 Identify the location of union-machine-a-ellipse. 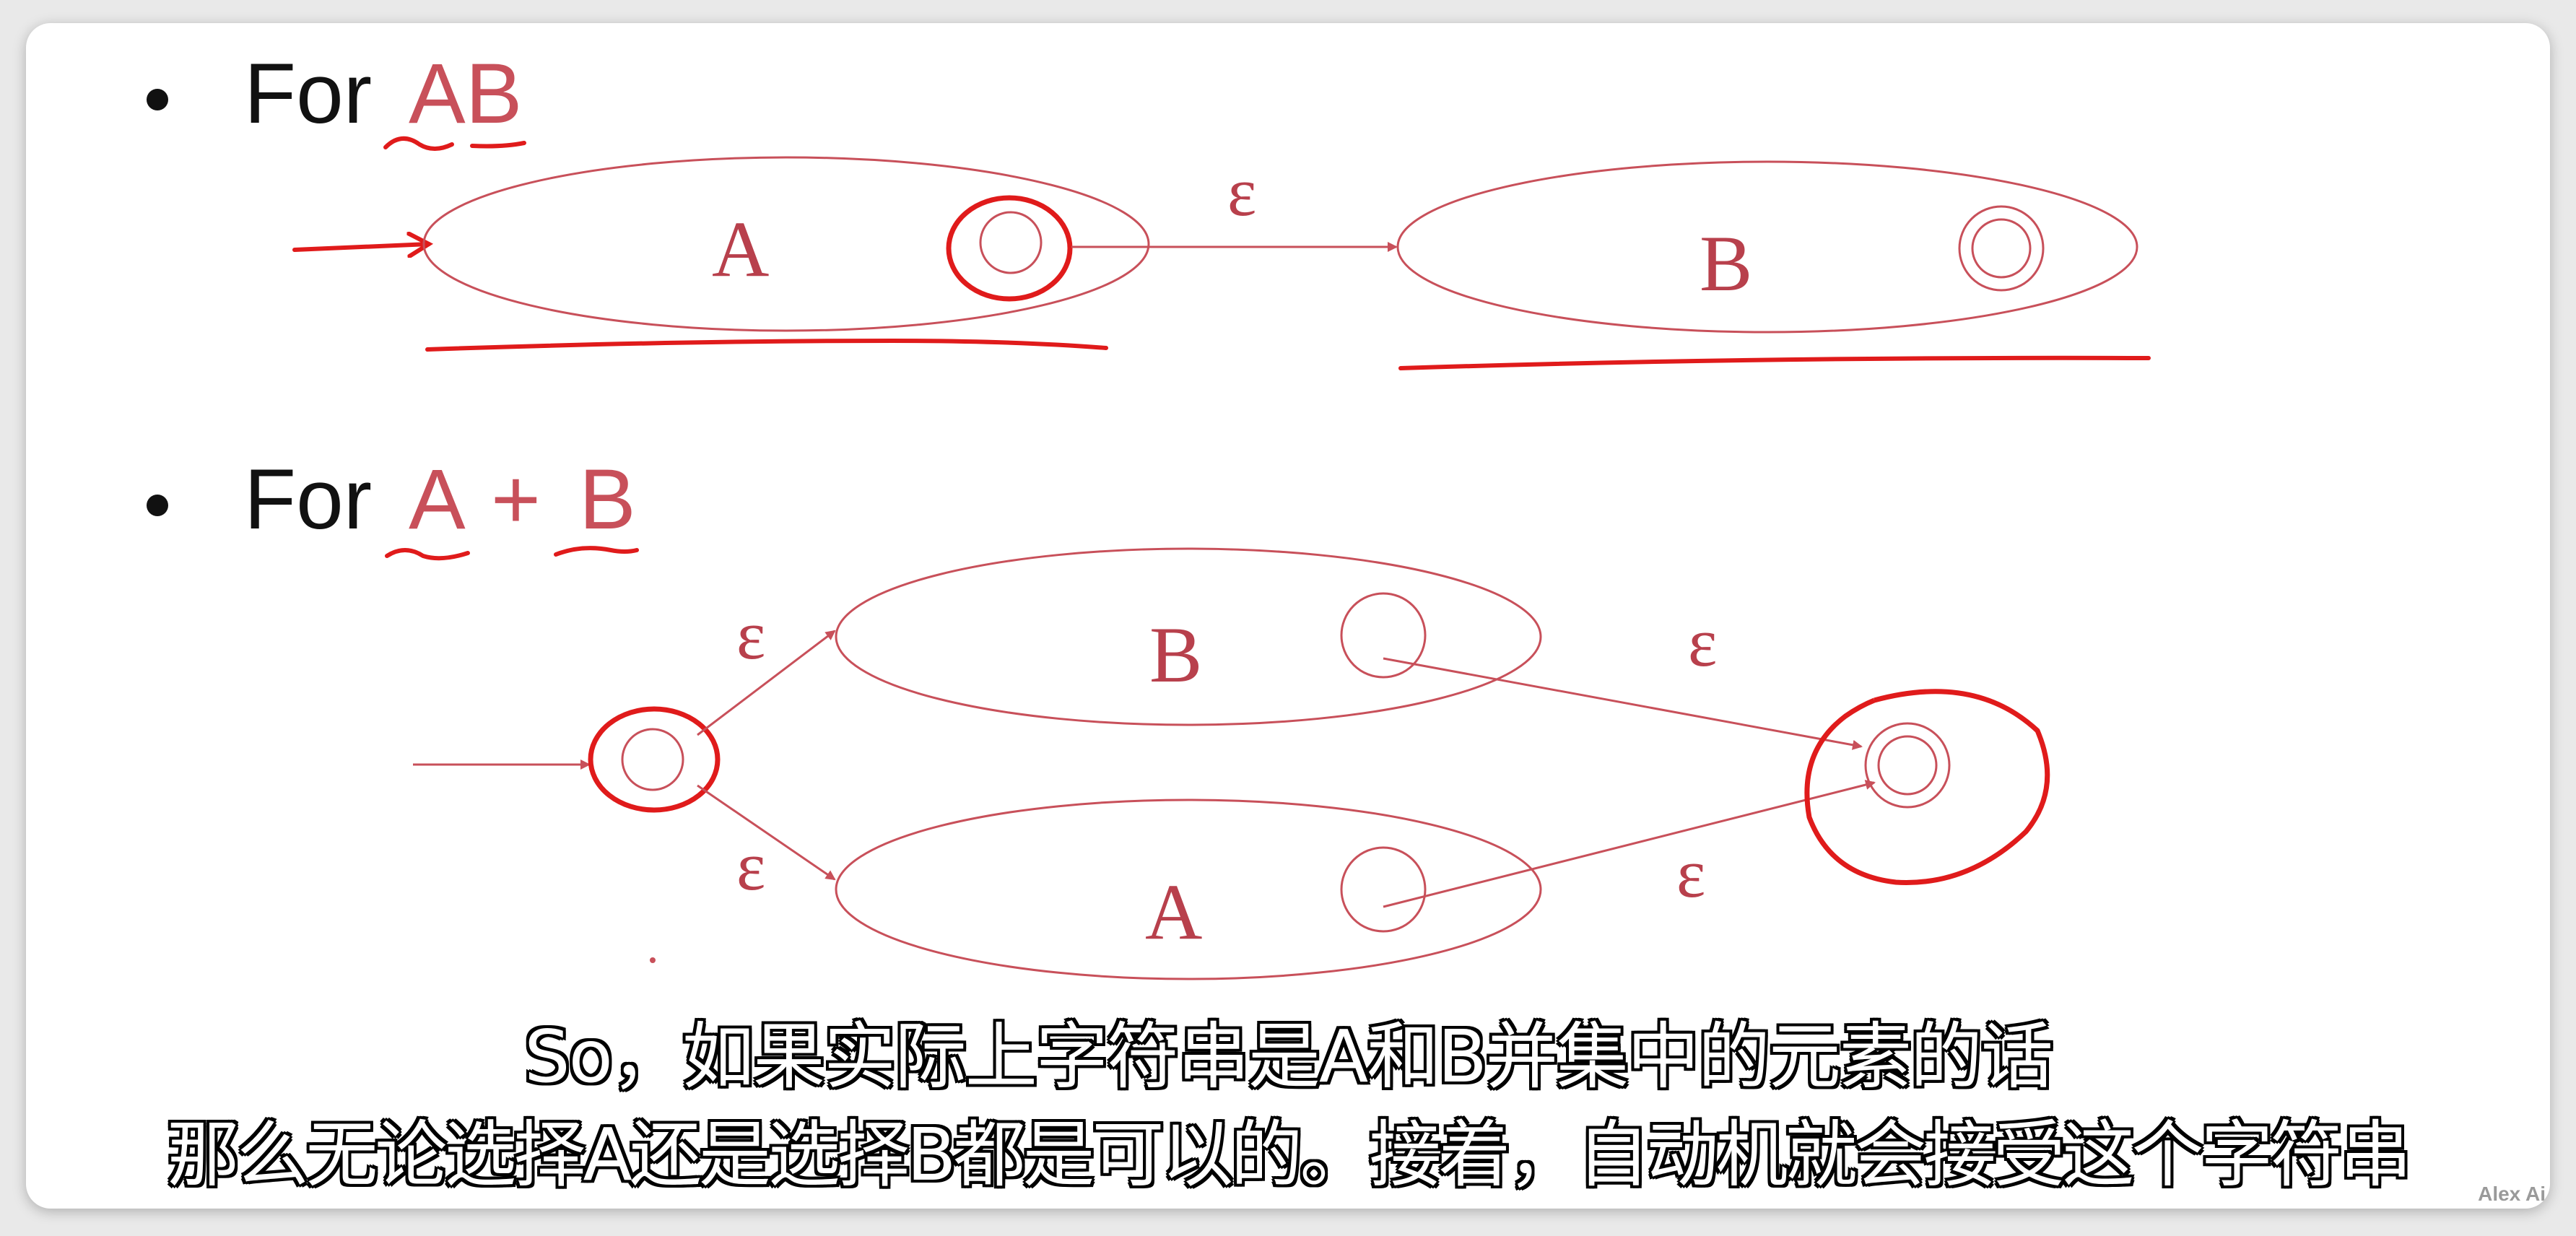
(1188, 889).